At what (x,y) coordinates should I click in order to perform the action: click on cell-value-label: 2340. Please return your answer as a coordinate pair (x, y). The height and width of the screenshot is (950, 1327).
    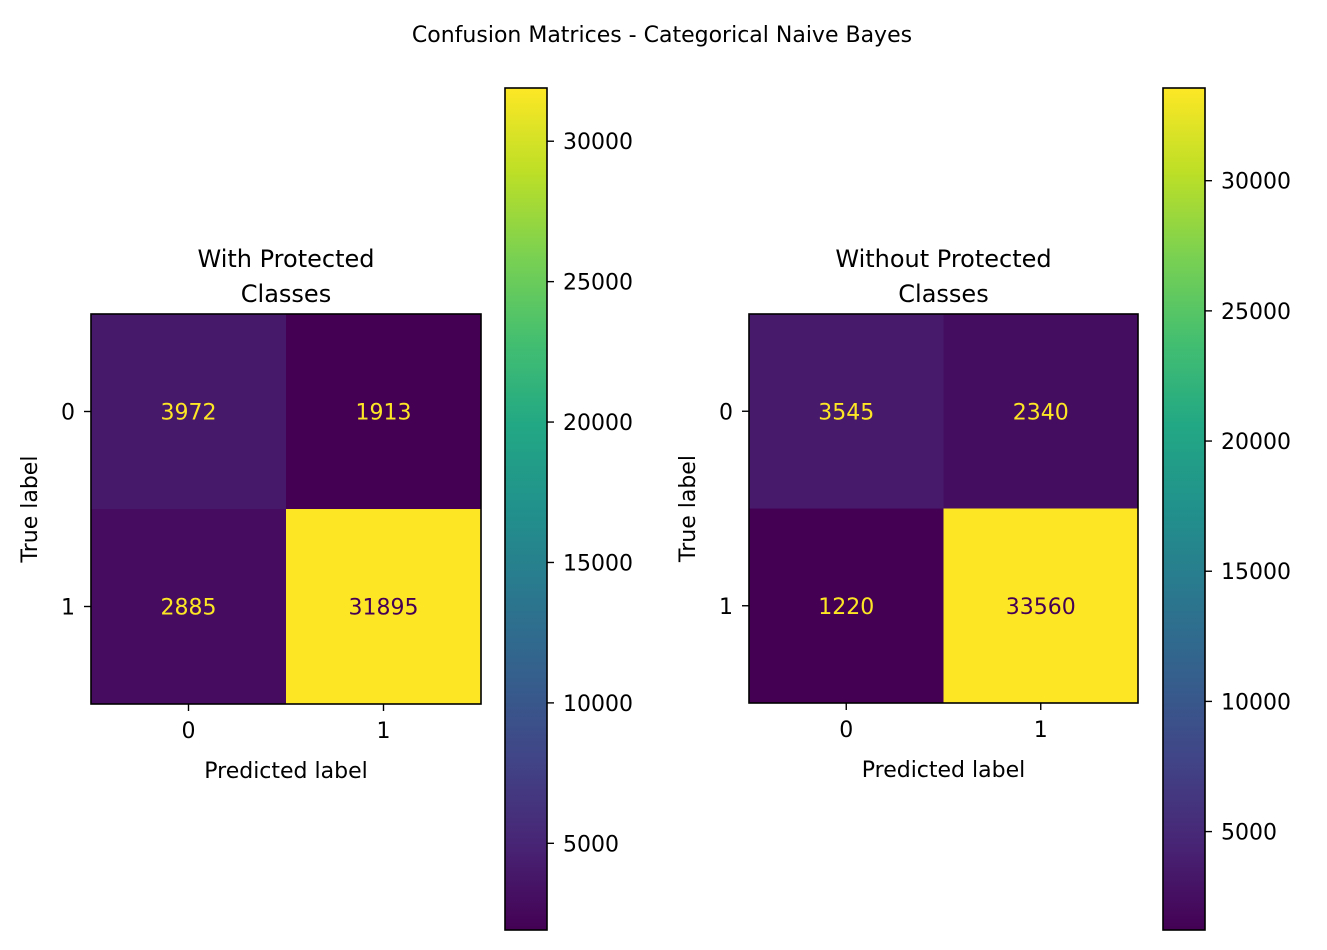
    Looking at the image, I should click on (1041, 412).